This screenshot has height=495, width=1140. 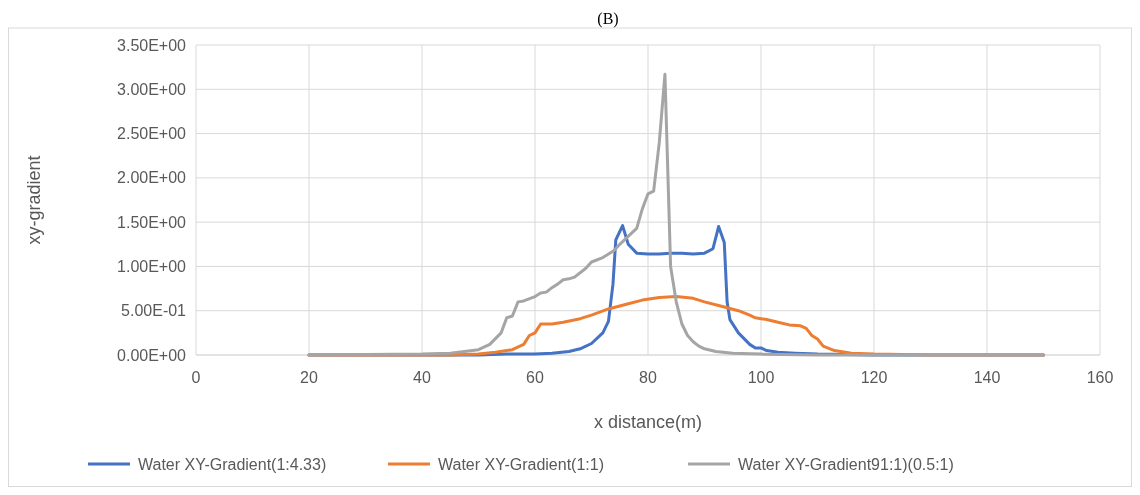 What do you see at coordinates (152, 134) in the screenshot?
I see `y-tick-label: 2.50E+00` at bounding box center [152, 134].